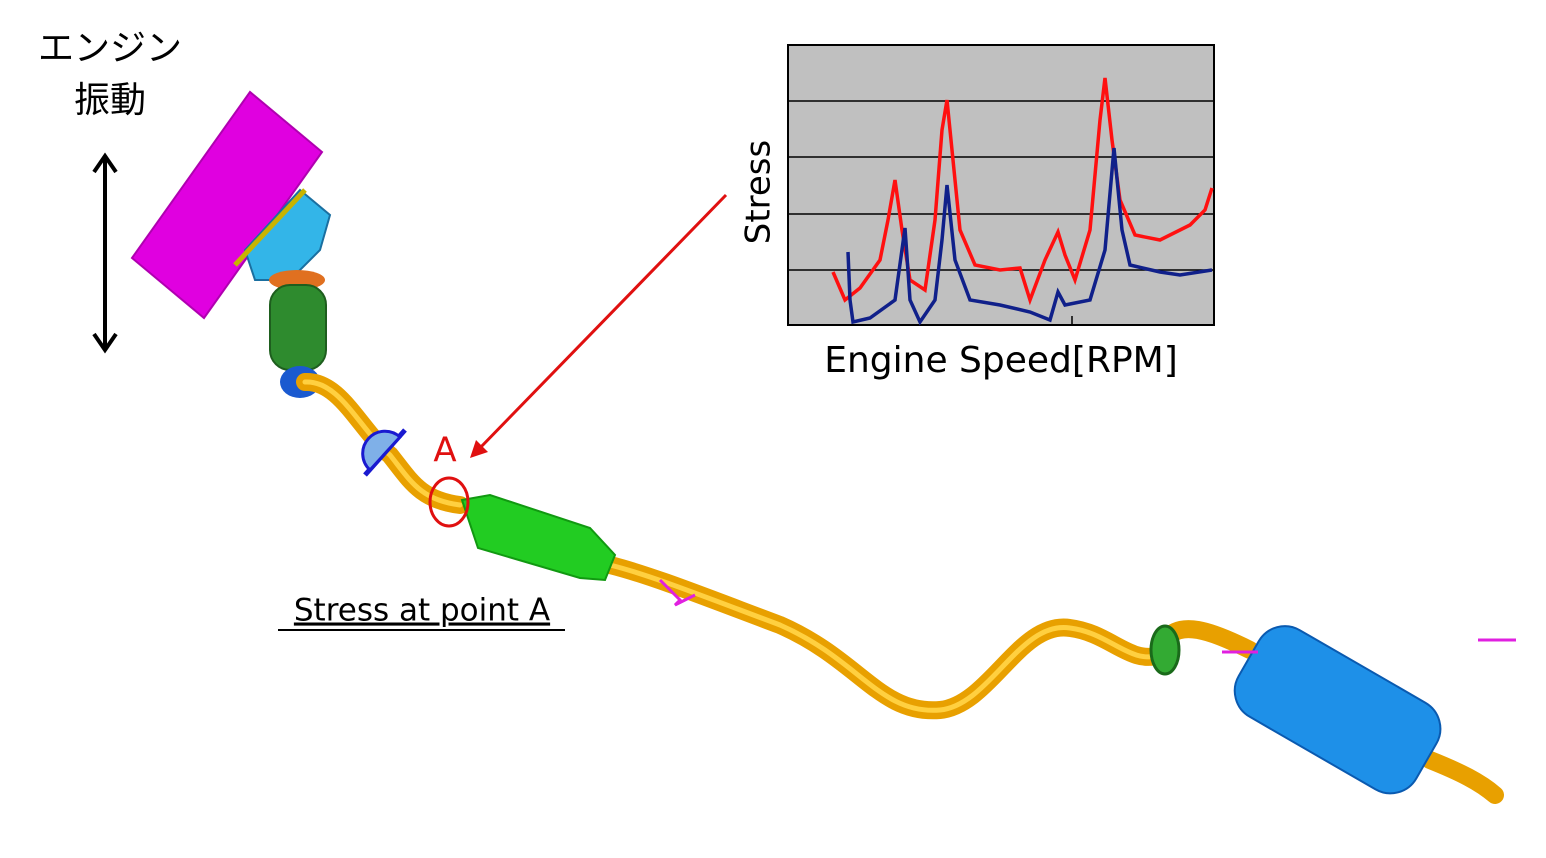 The height and width of the screenshot is (858, 1546). What do you see at coordinates (422, 611) in the screenshot?
I see `caption: Stress at point A` at bounding box center [422, 611].